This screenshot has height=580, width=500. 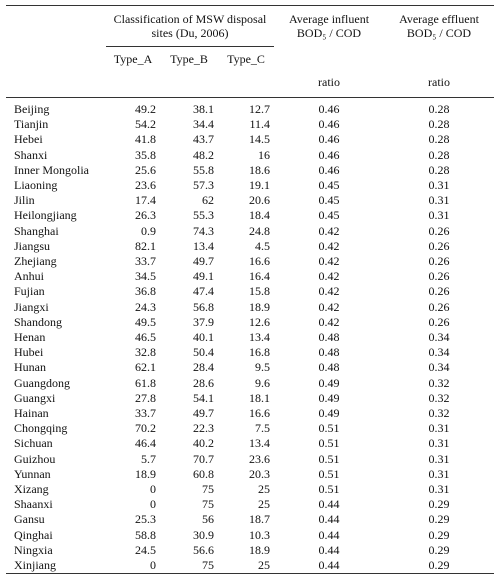 I want to click on cell: 49.5, so click(x=145, y=321).